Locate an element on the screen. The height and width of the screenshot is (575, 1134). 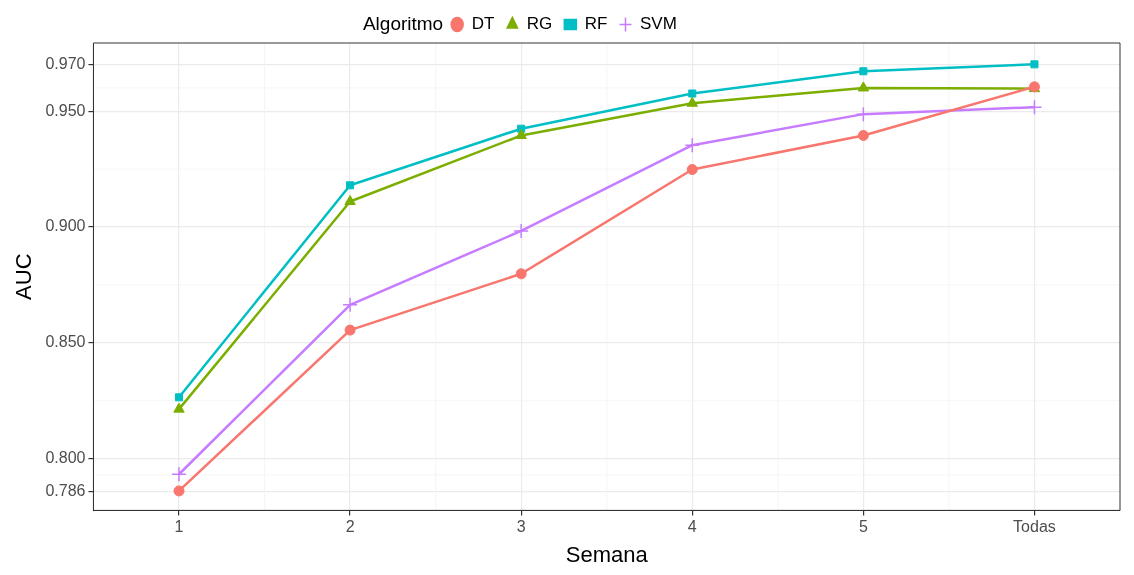
legend-label: SVM is located at coordinates (658, 24).